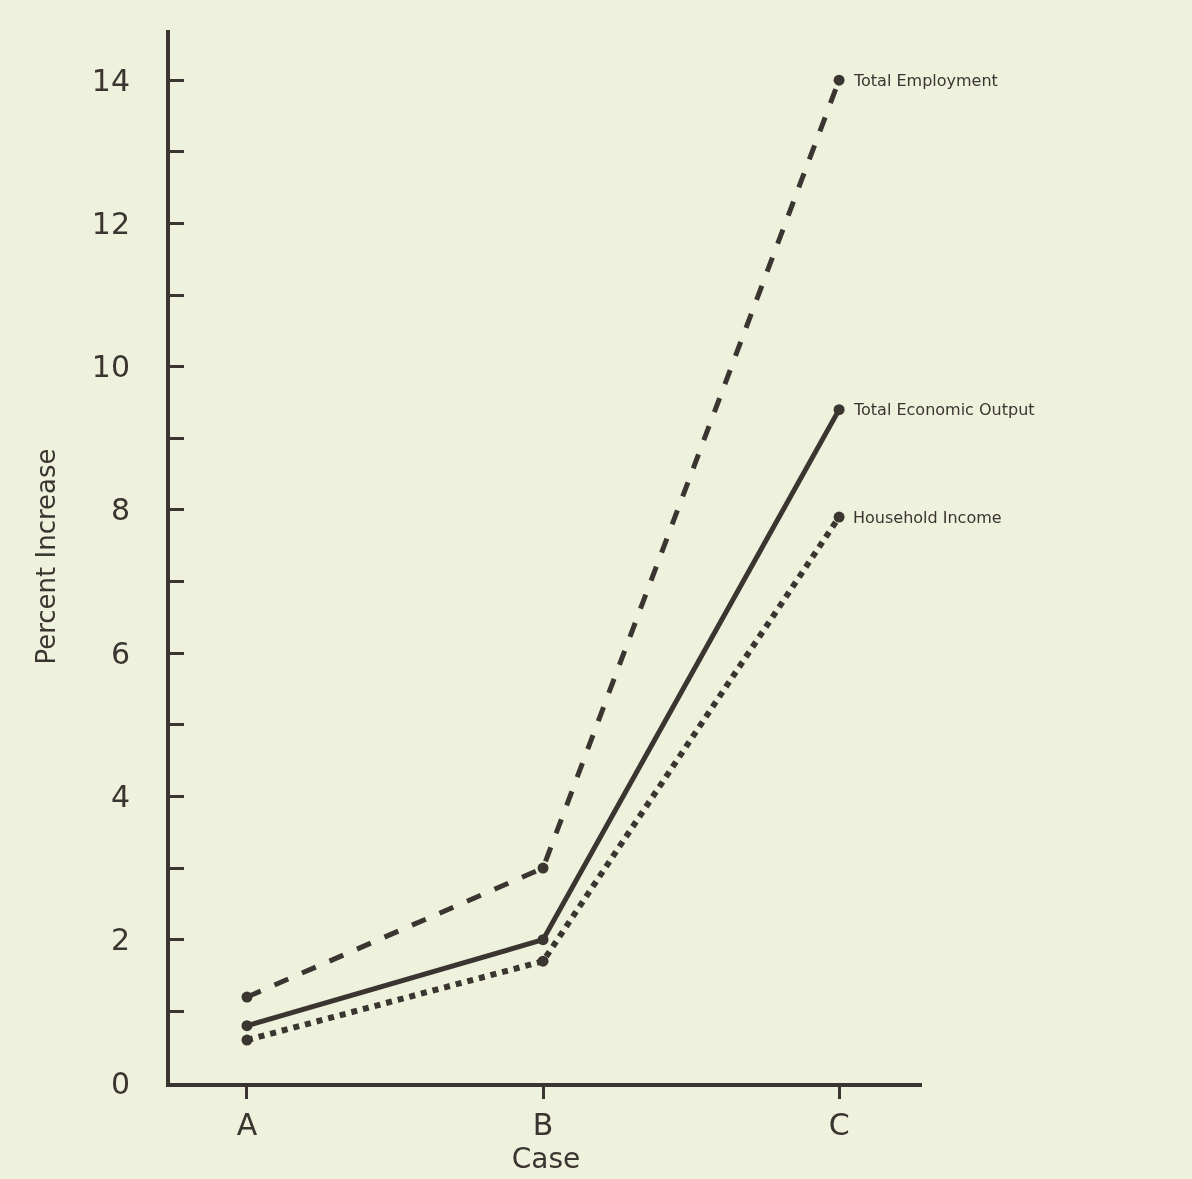  Describe the element at coordinates (110, 367) in the screenshot. I see `y-tick-label: 10` at that location.